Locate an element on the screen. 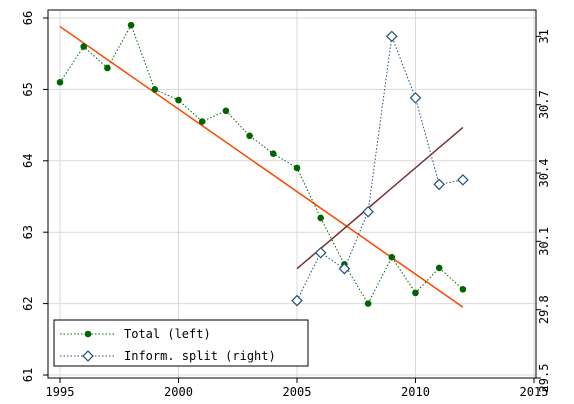 The height and width of the screenshot is (404, 574). y-right-tick-label: 30.1 is located at coordinates (544, 241).